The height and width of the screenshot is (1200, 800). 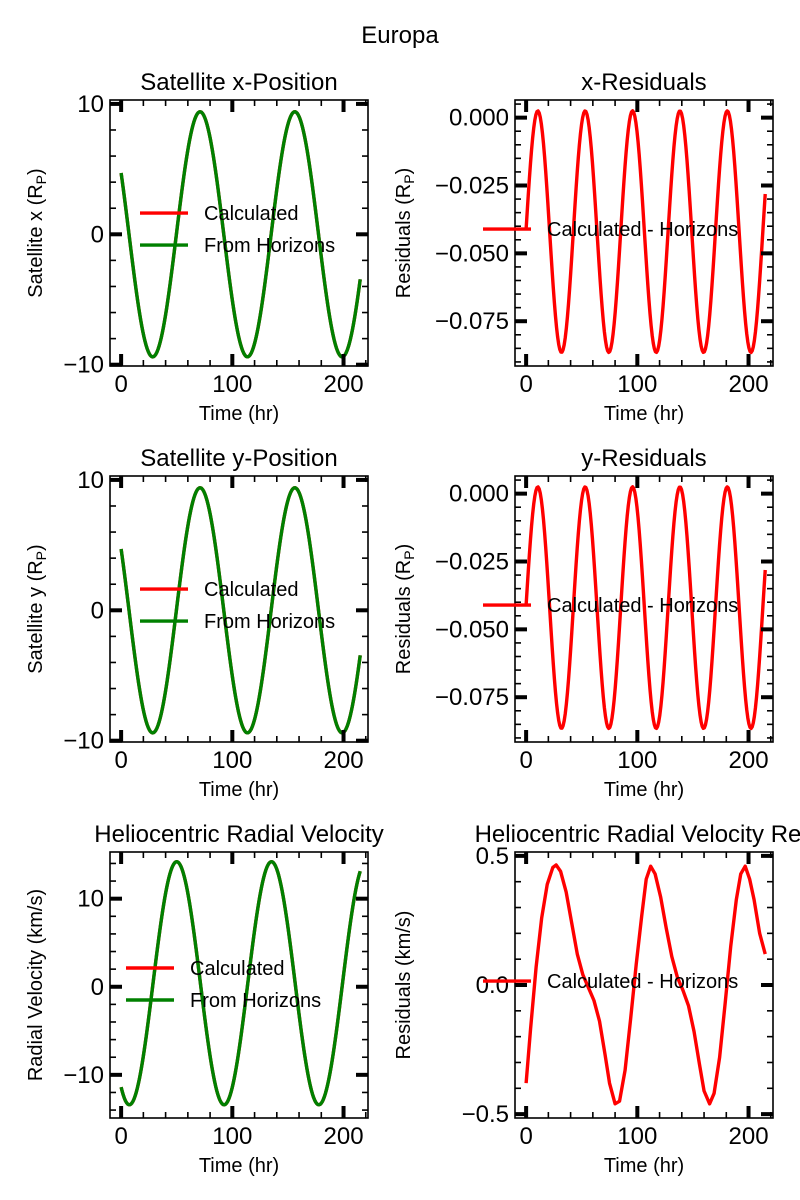 What do you see at coordinates (237, 969) in the screenshot?
I see `legend-label: Calculated` at bounding box center [237, 969].